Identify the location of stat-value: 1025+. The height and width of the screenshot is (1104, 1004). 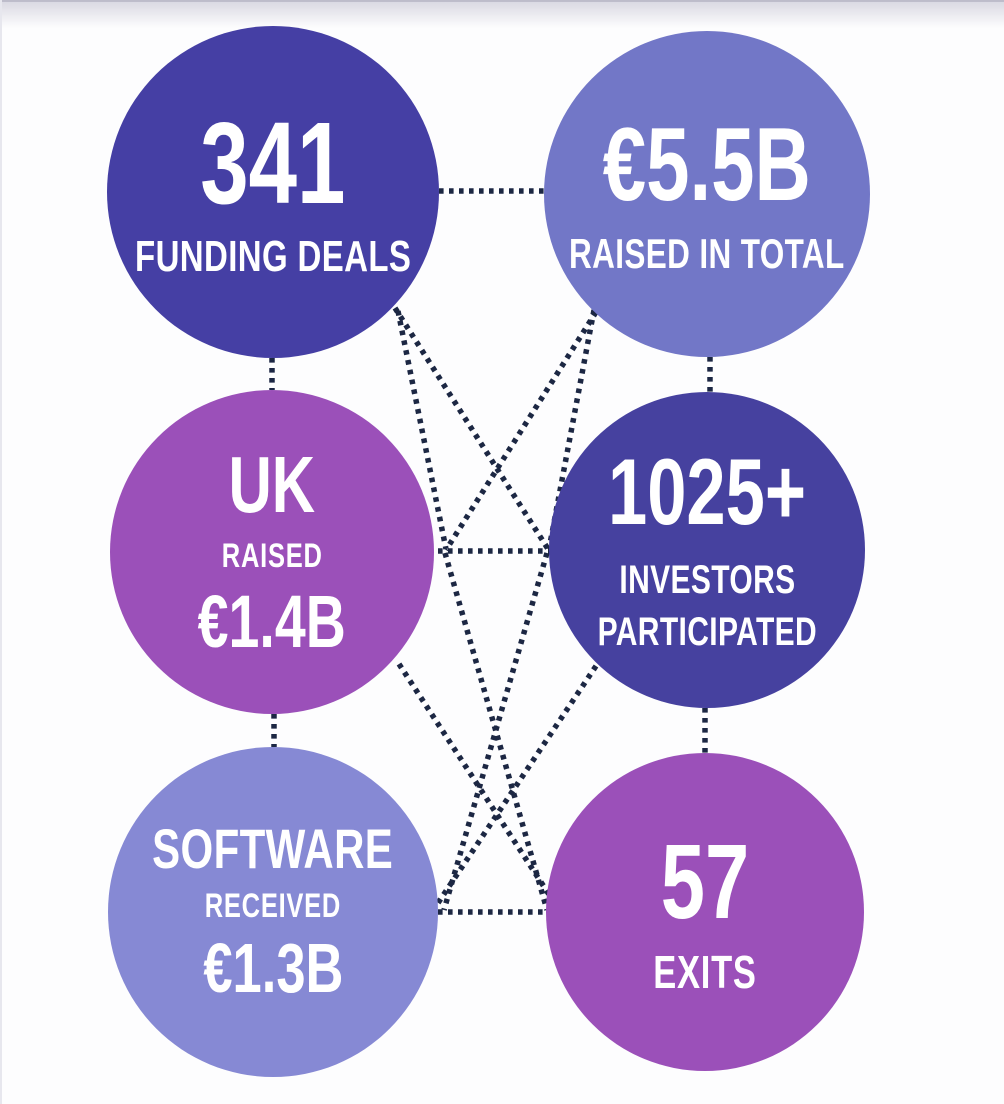
(706, 491).